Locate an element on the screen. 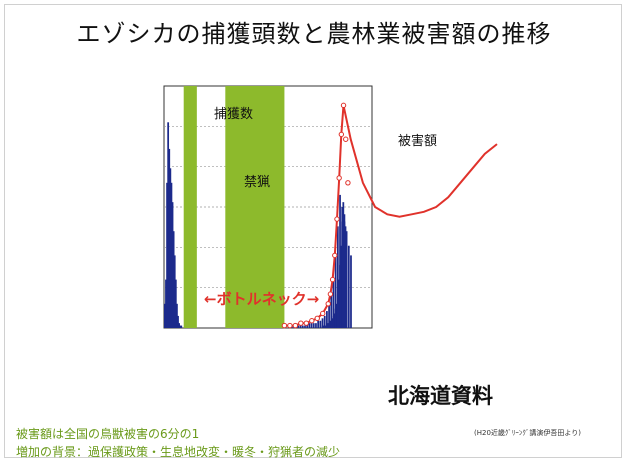 The height and width of the screenshot is (464, 628). bottleneck-label: ←ボトルネック→ is located at coordinates (261, 299).